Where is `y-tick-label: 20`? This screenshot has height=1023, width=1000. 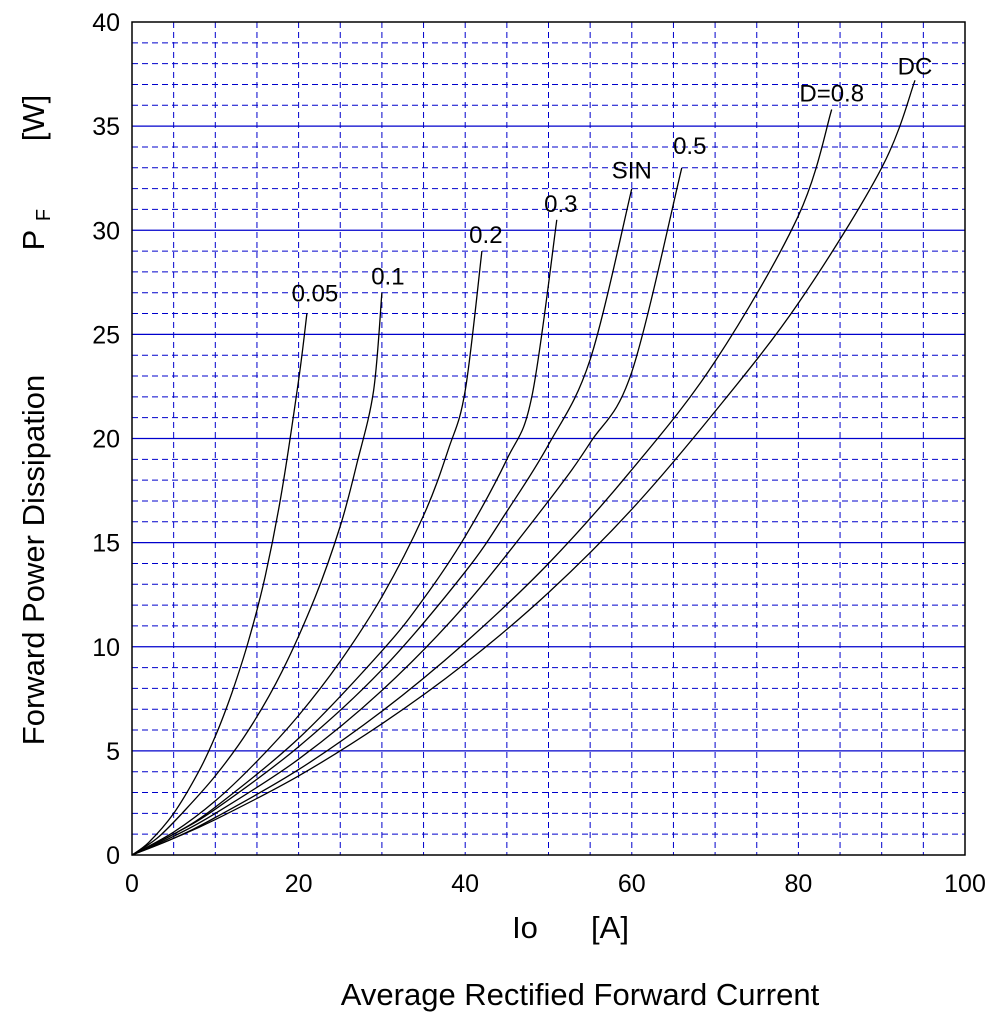
y-tick-label: 20 is located at coordinates (106, 440).